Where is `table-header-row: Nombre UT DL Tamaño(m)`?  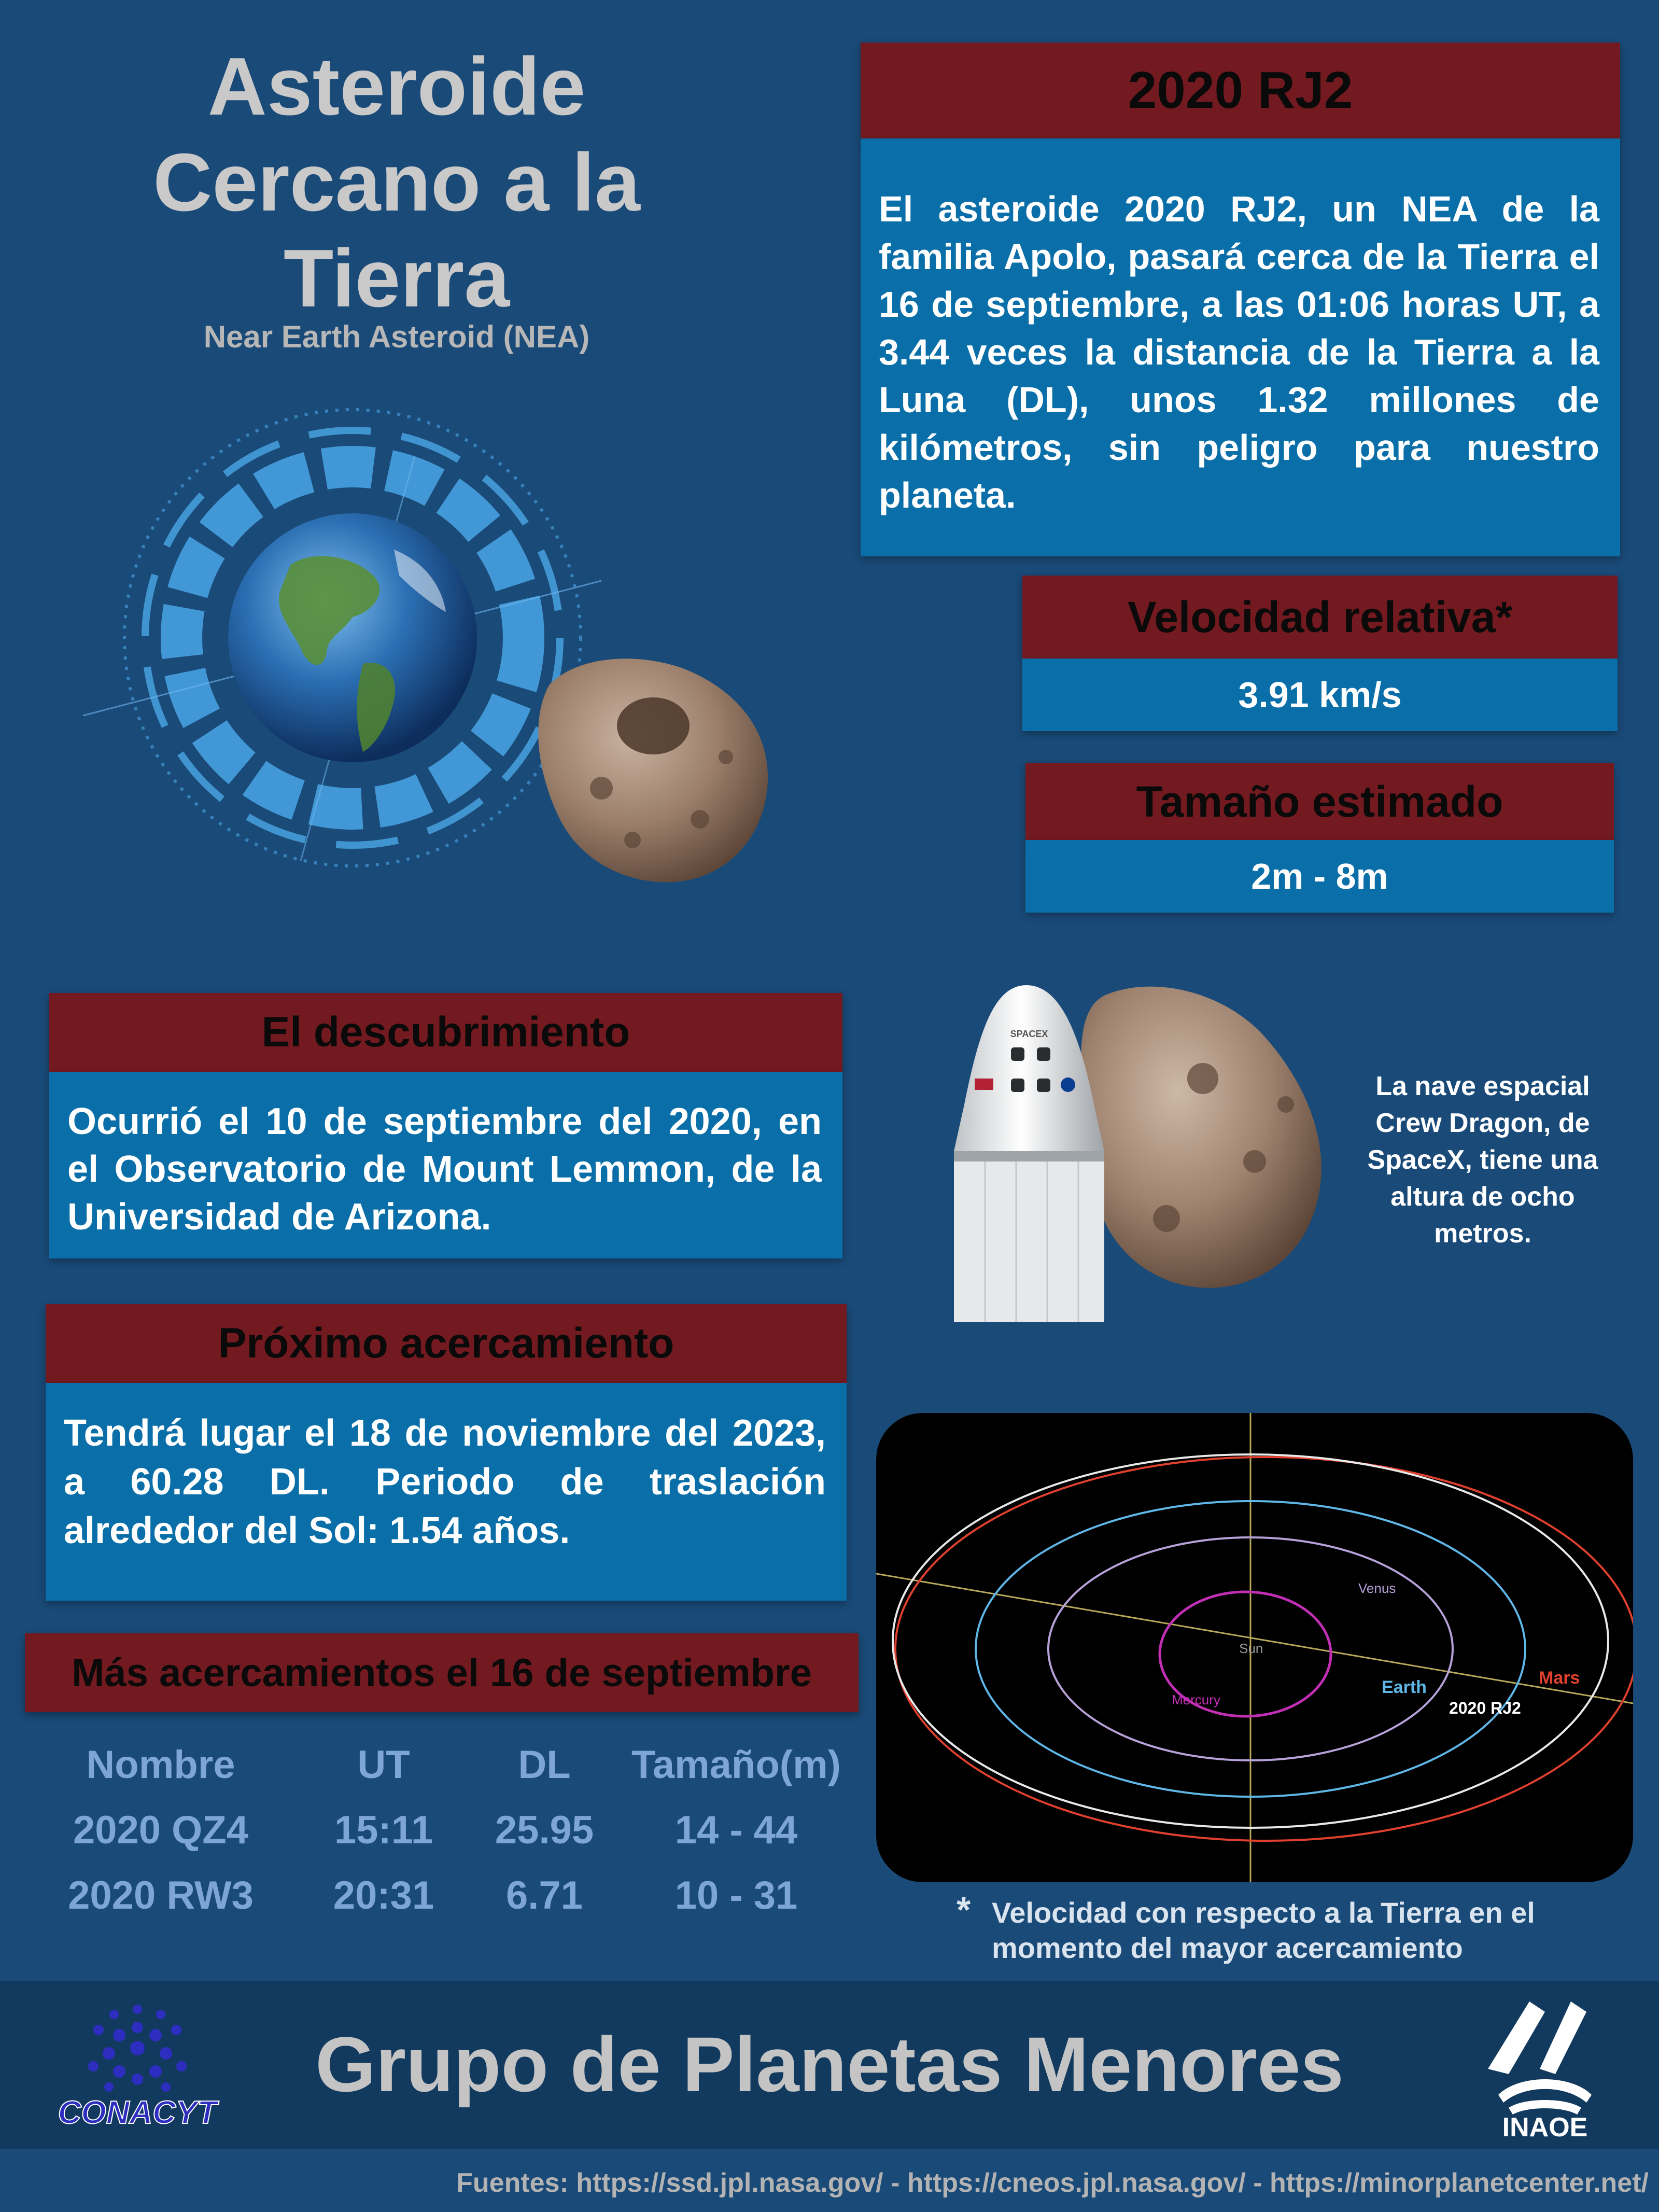 table-header-row: Nombre UT DL Tamaño(m) is located at coordinates (441, 1764).